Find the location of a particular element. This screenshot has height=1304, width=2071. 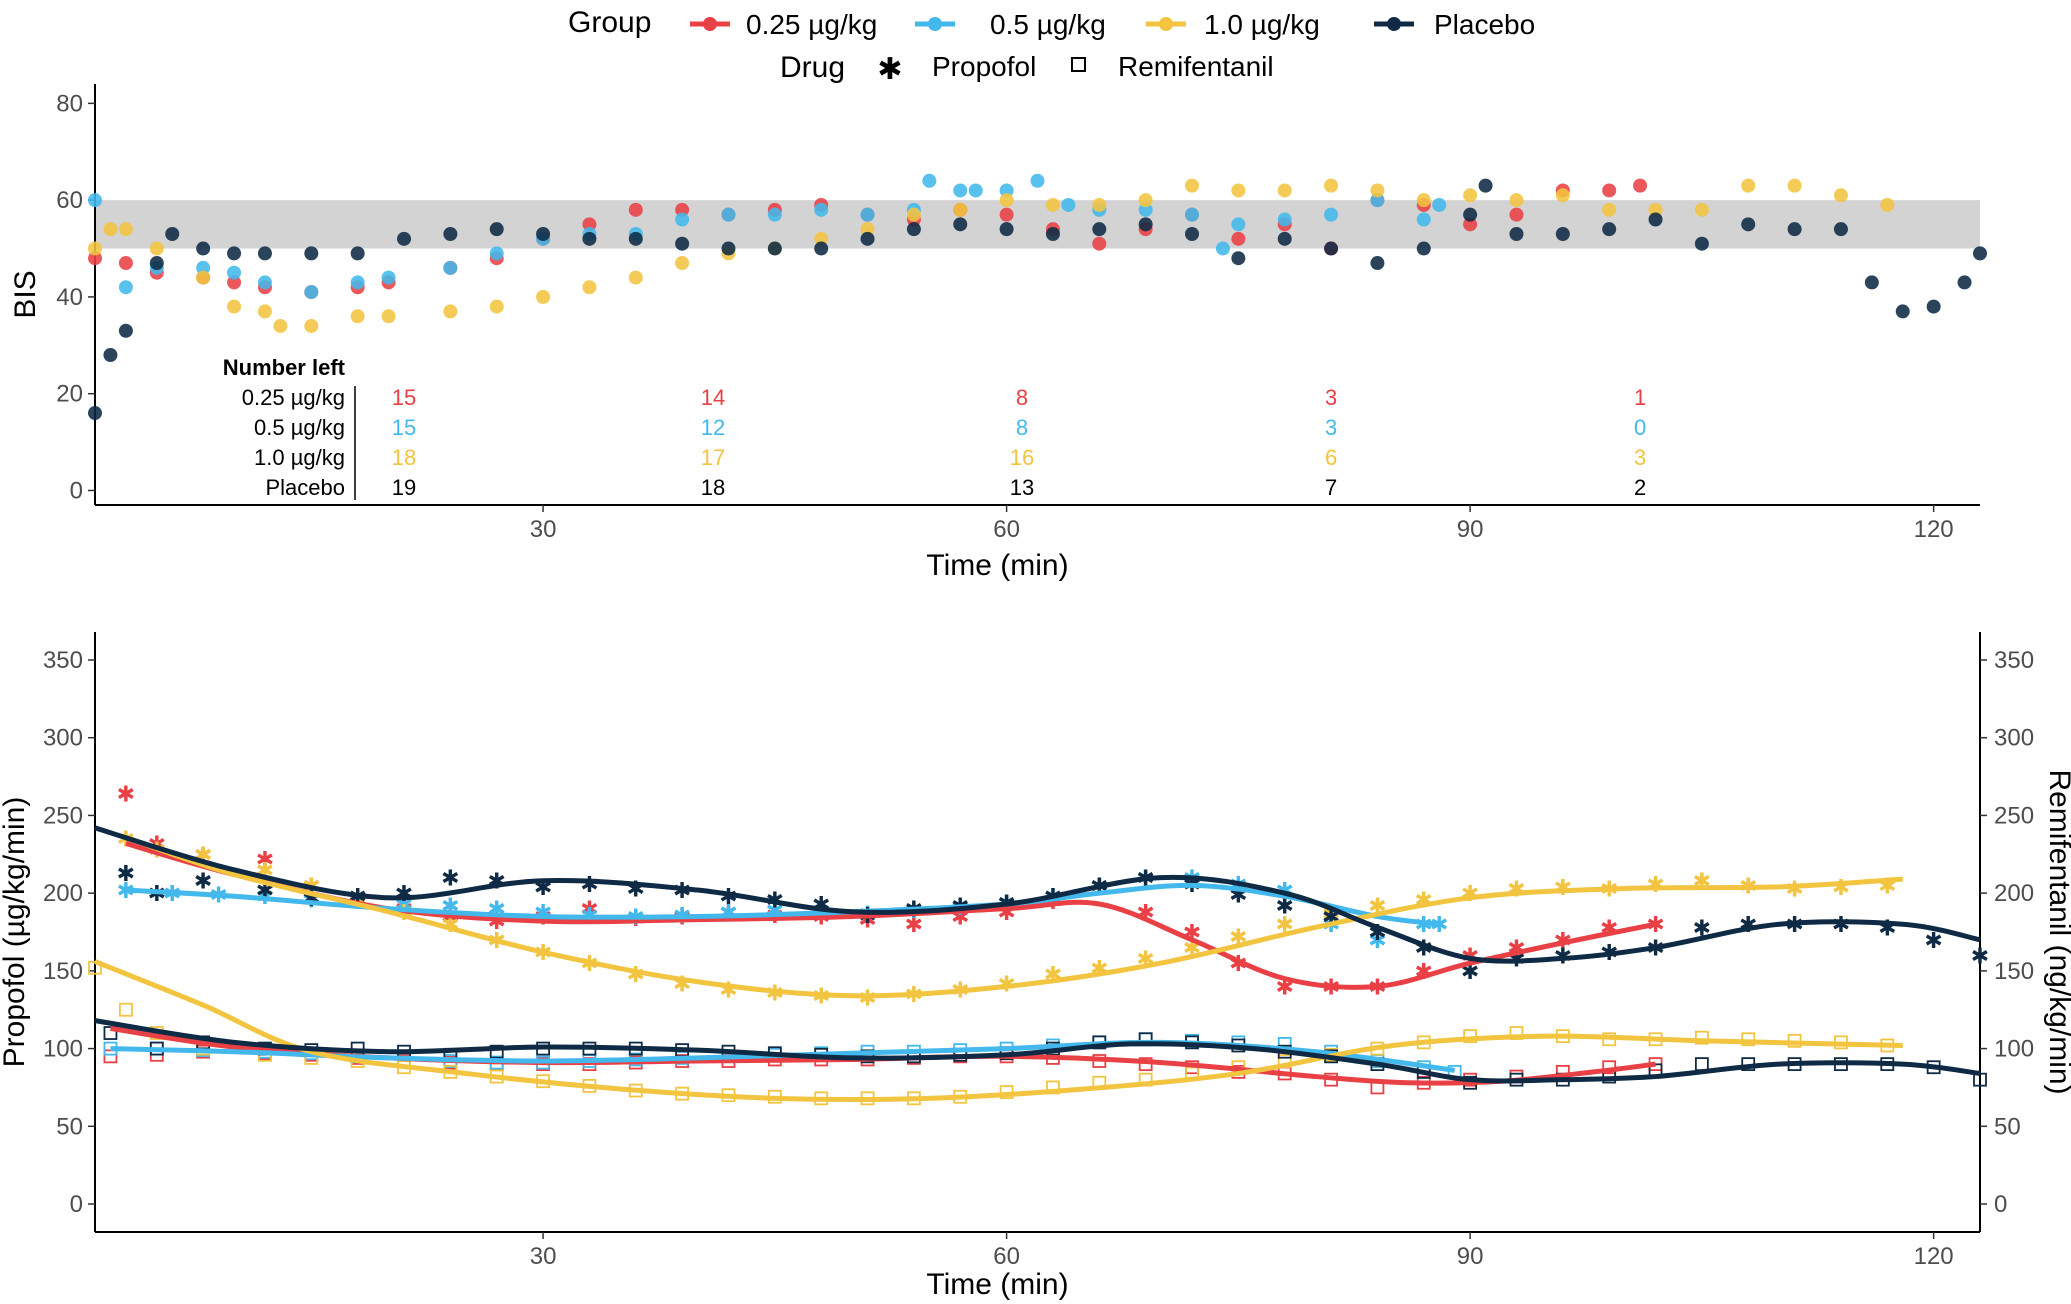

remifentanil-y-tick-label: 0 is located at coordinates (2000, 1204).